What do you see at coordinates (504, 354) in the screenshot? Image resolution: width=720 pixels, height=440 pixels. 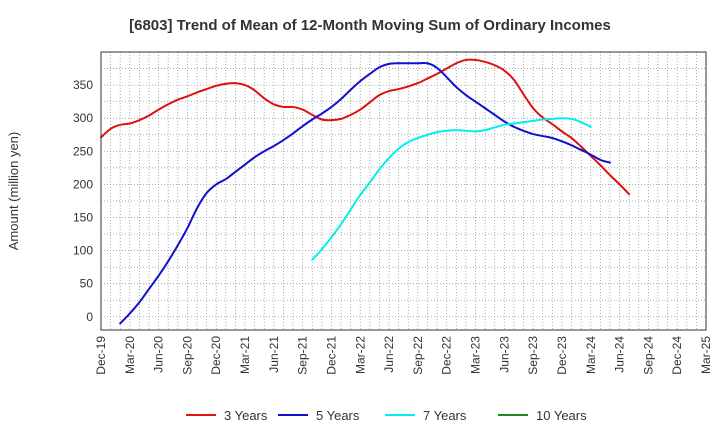 I see `x-tick-label: Jun-23` at bounding box center [504, 354].